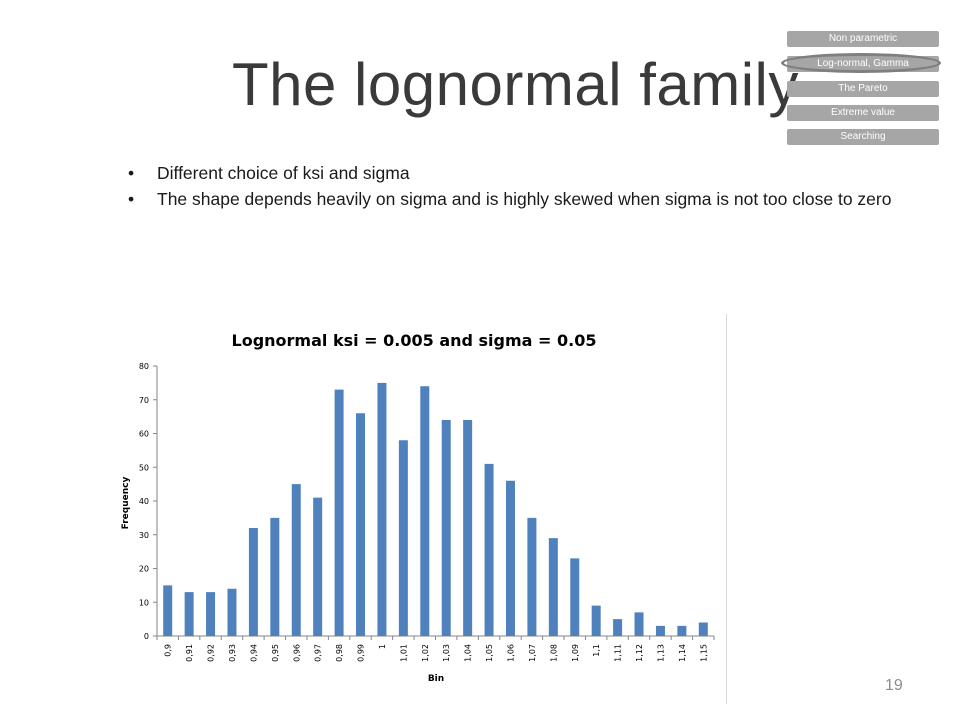 Image resolution: width=960 pixels, height=720 pixels. Describe the element at coordinates (189, 653) in the screenshot. I see `x-tick-label: 0,91` at that location.